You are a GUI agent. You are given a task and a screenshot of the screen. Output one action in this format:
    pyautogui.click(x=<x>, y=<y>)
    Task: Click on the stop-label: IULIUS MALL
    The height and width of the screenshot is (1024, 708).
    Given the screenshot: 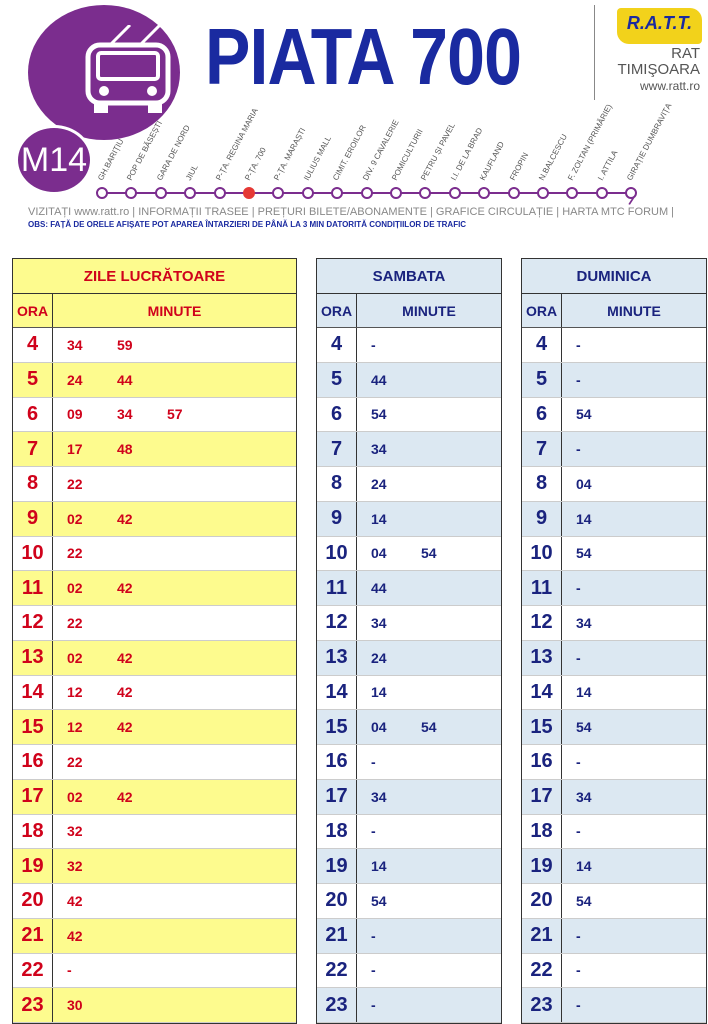 What is the action you would take?
    pyautogui.click(x=317, y=158)
    